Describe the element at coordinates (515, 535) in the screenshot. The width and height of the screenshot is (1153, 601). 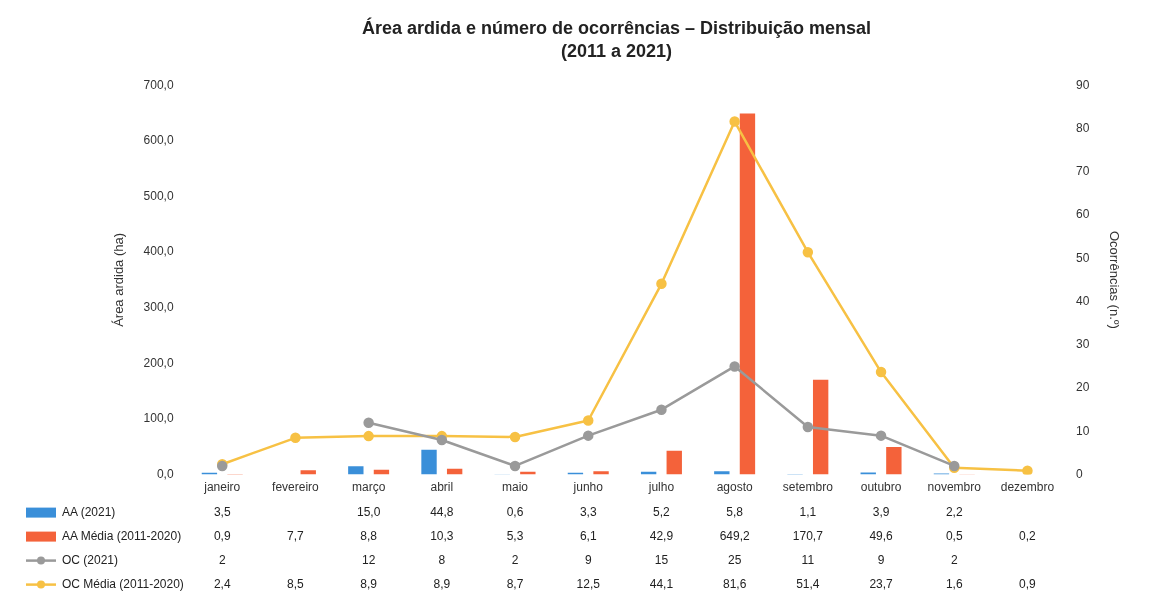
I see `data-label: 5,3` at that location.